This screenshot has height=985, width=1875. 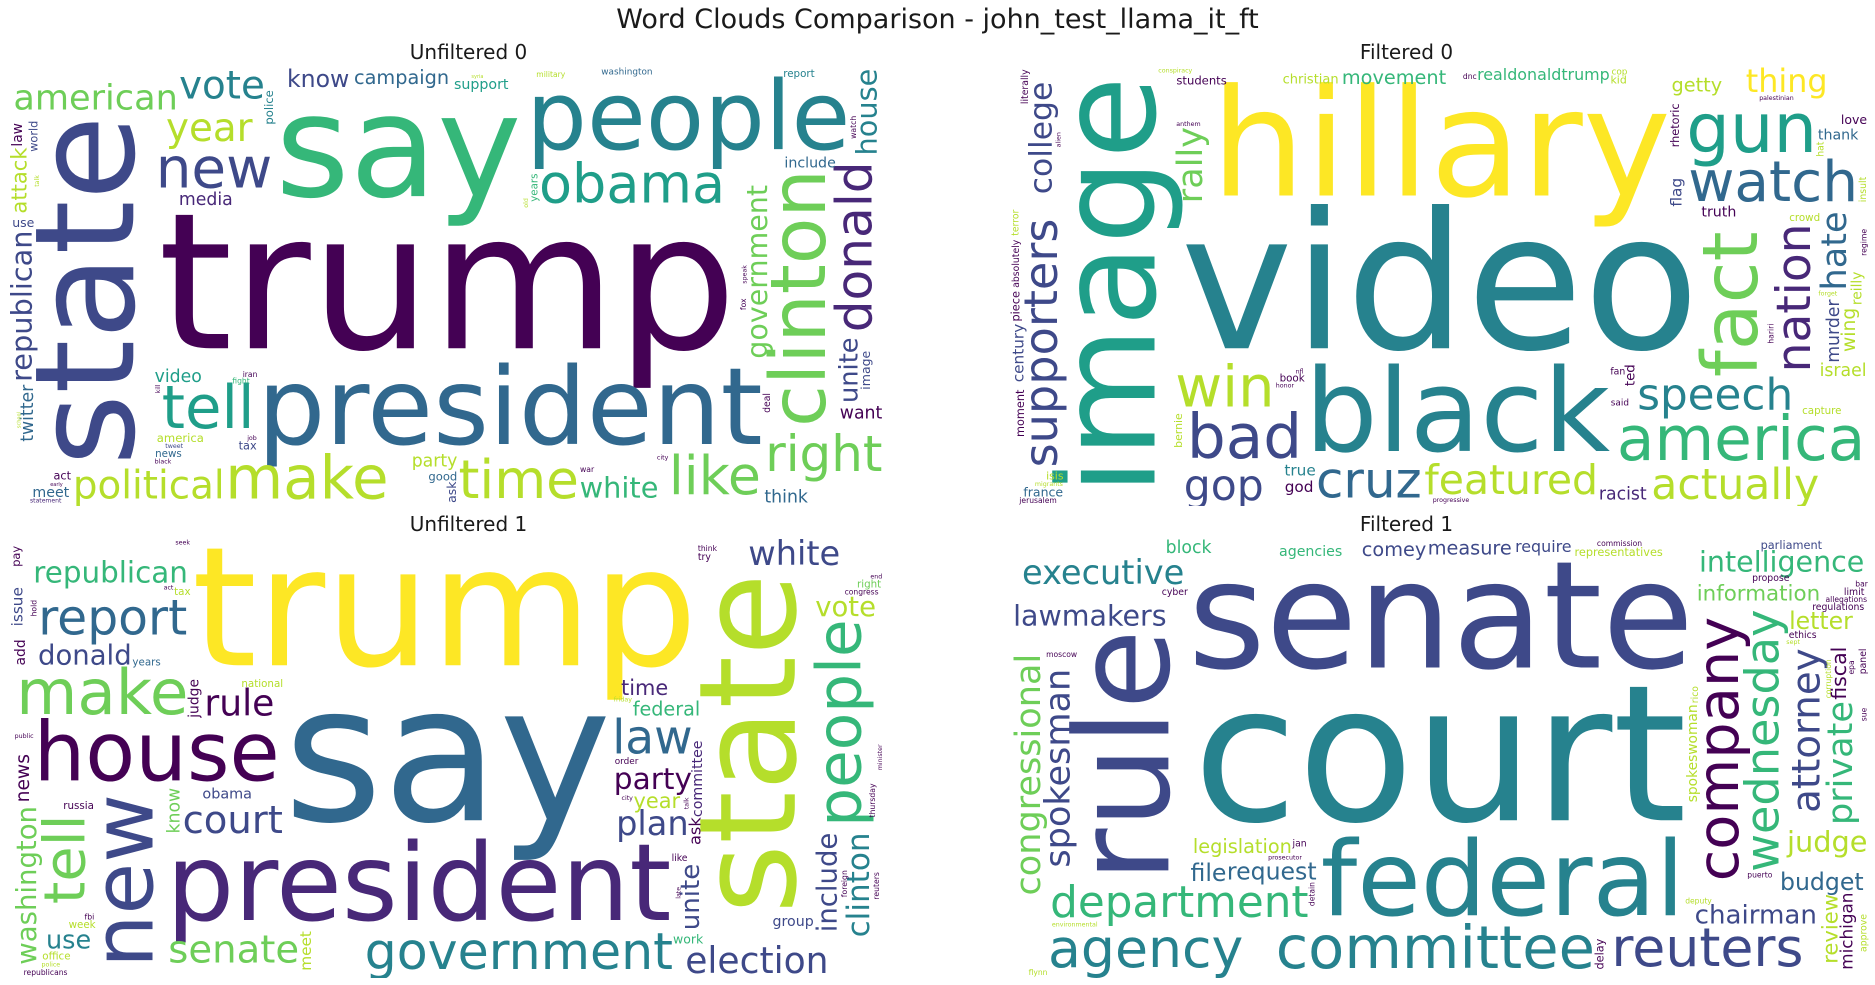 What do you see at coordinates (1059, 139) in the screenshot?
I see `word-label: alien` at bounding box center [1059, 139].